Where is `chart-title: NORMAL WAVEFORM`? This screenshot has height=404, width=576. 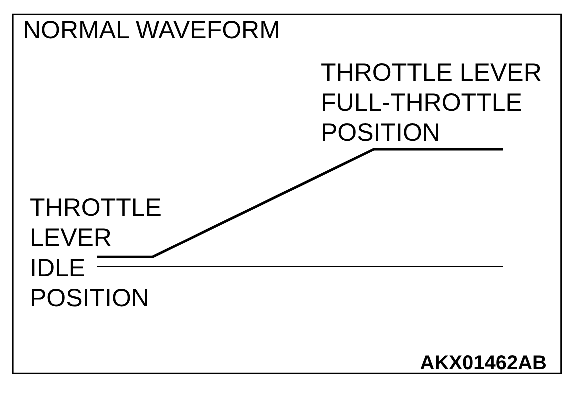 chart-title: NORMAL WAVEFORM is located at coordinates (151, 30).